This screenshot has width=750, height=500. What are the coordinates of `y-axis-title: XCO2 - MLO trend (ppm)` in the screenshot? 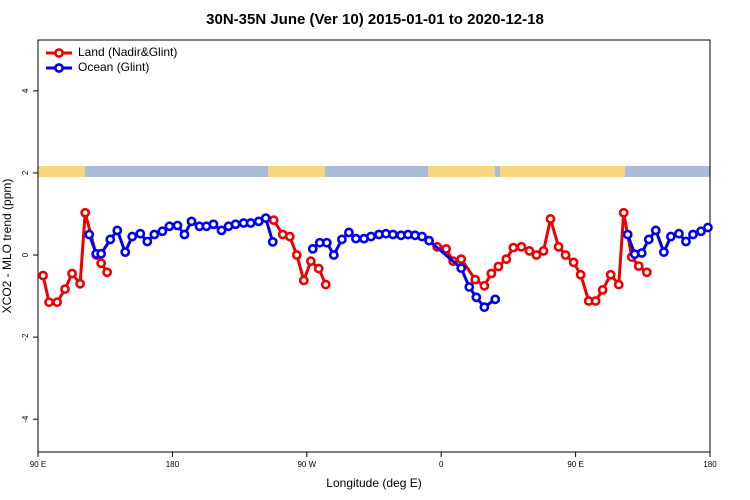 It's located at (7, 246).